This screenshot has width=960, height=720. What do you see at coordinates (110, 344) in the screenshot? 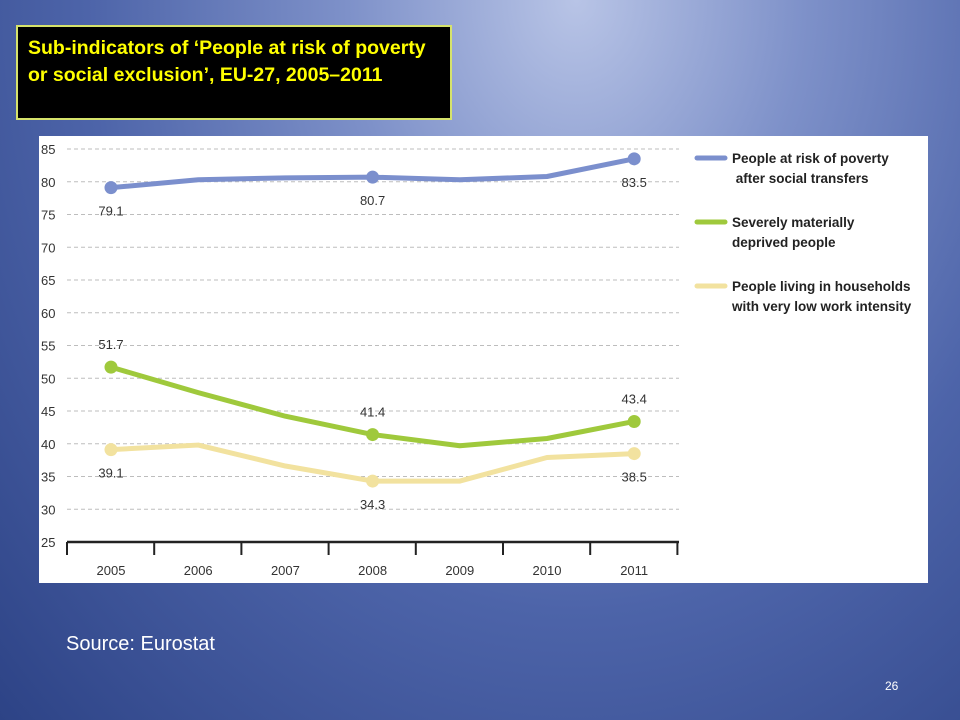
I see `data-label: 51.7` at bounding box center [110, 344].